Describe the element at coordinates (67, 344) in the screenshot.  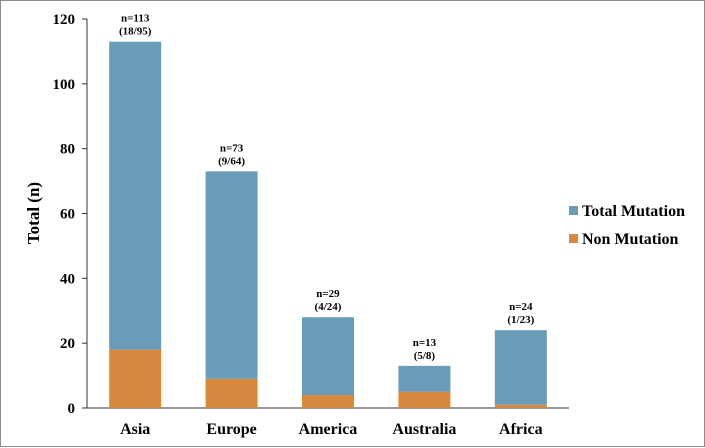
I see `y-tick-label-20: 20` at that location.